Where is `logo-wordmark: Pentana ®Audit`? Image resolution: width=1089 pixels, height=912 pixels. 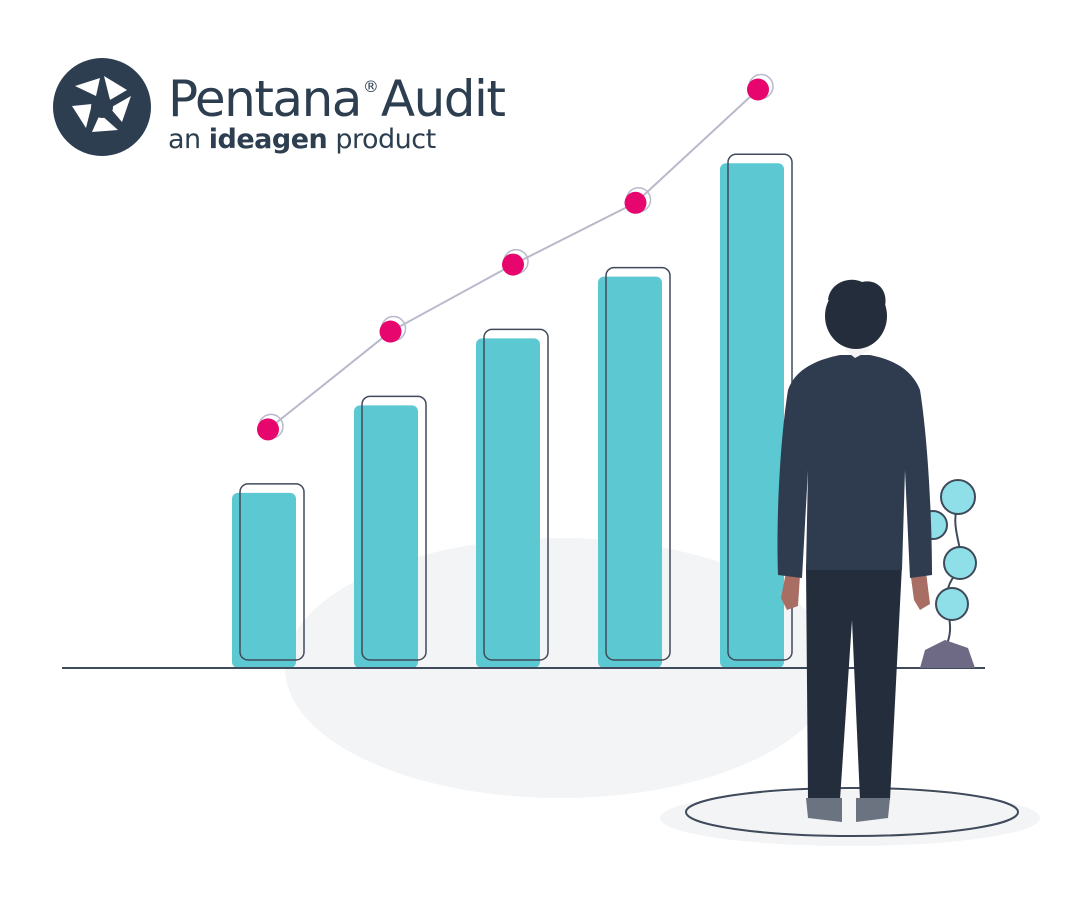
logo-wordmark: Pentana ®Audit is located at coordinates (337, 93).